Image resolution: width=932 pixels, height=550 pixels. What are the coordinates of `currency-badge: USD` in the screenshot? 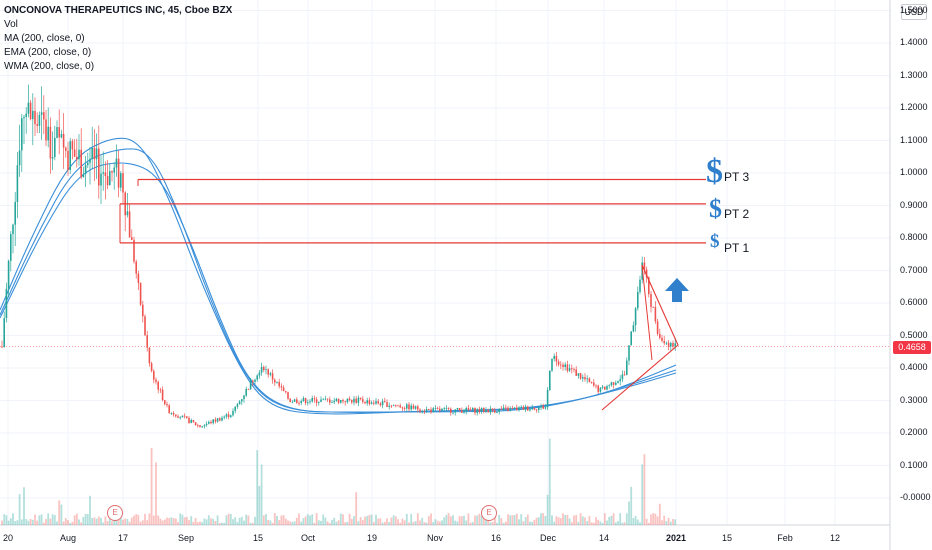 It's located at (914, 12).